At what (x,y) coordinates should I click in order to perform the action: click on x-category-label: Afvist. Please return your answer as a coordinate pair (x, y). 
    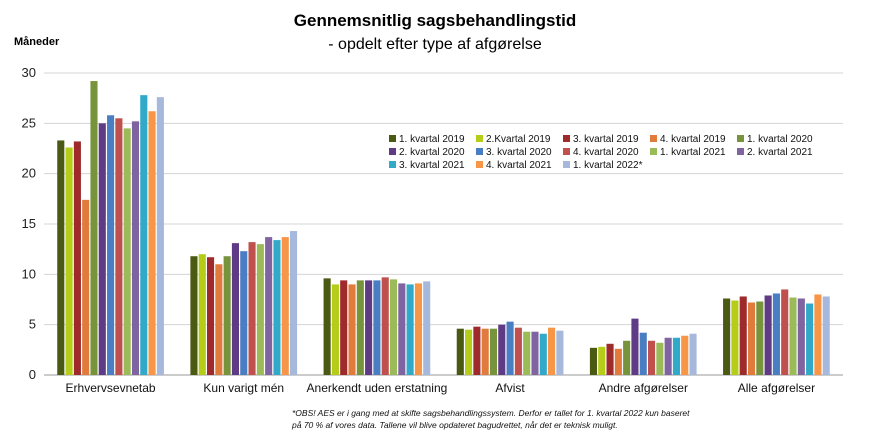
    Looking at the image, I should click on (510, 388).